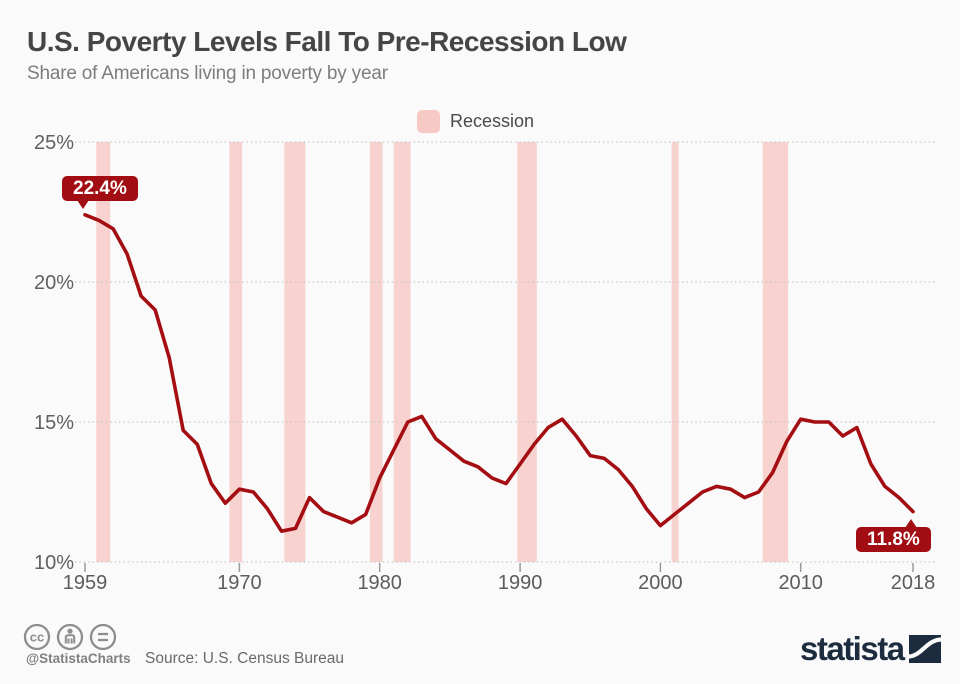 The image size is (960, 684). I want to click on end-value-callout: 11.8%, so click(893, 540).